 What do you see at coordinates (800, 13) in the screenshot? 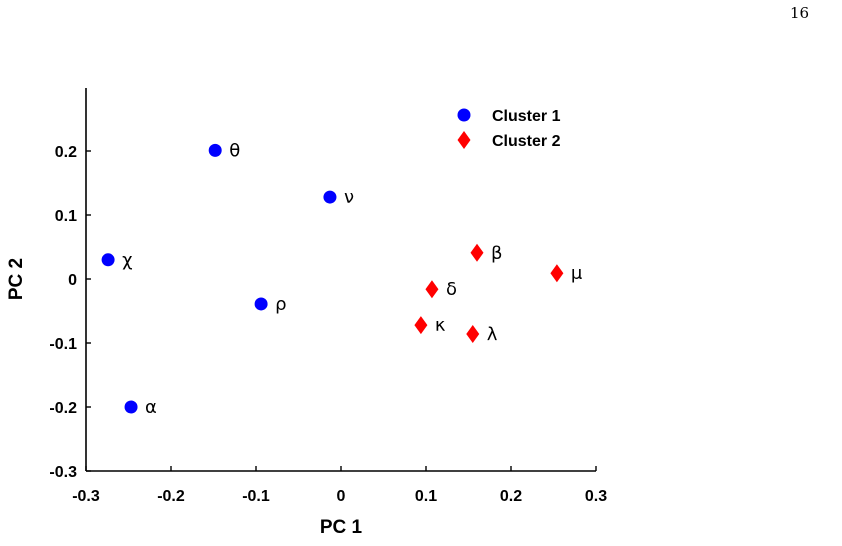
I see `page-number: 16` at bounding box center [800, 13].